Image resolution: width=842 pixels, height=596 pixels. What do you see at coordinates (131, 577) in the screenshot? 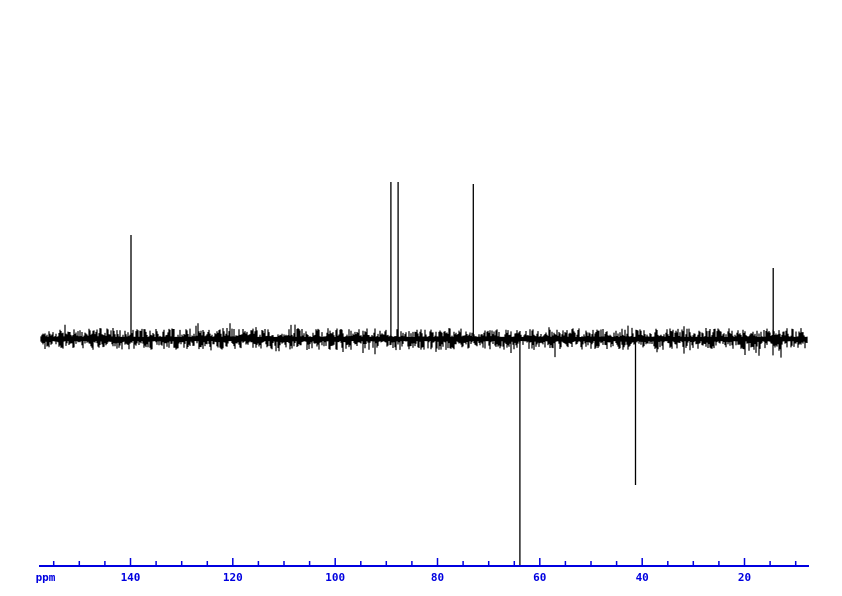
I see `axis-tick-label-140: 140` at bounding box center [131, 577].